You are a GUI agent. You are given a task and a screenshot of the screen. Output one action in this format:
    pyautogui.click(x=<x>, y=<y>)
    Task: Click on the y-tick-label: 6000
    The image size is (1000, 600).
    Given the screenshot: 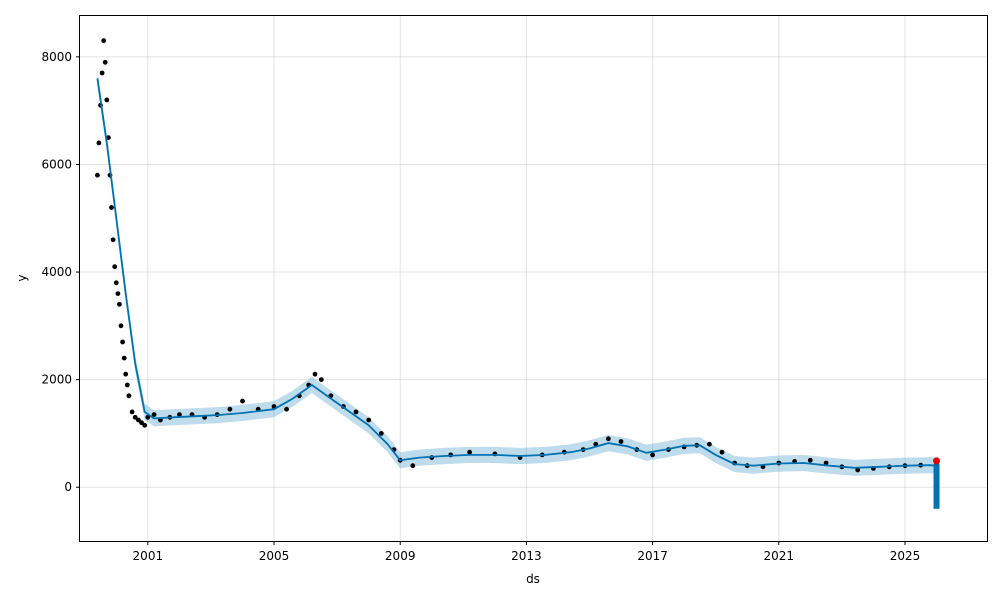 What is the action you would take?
    pyautogui.click(x=56, y=164)
    